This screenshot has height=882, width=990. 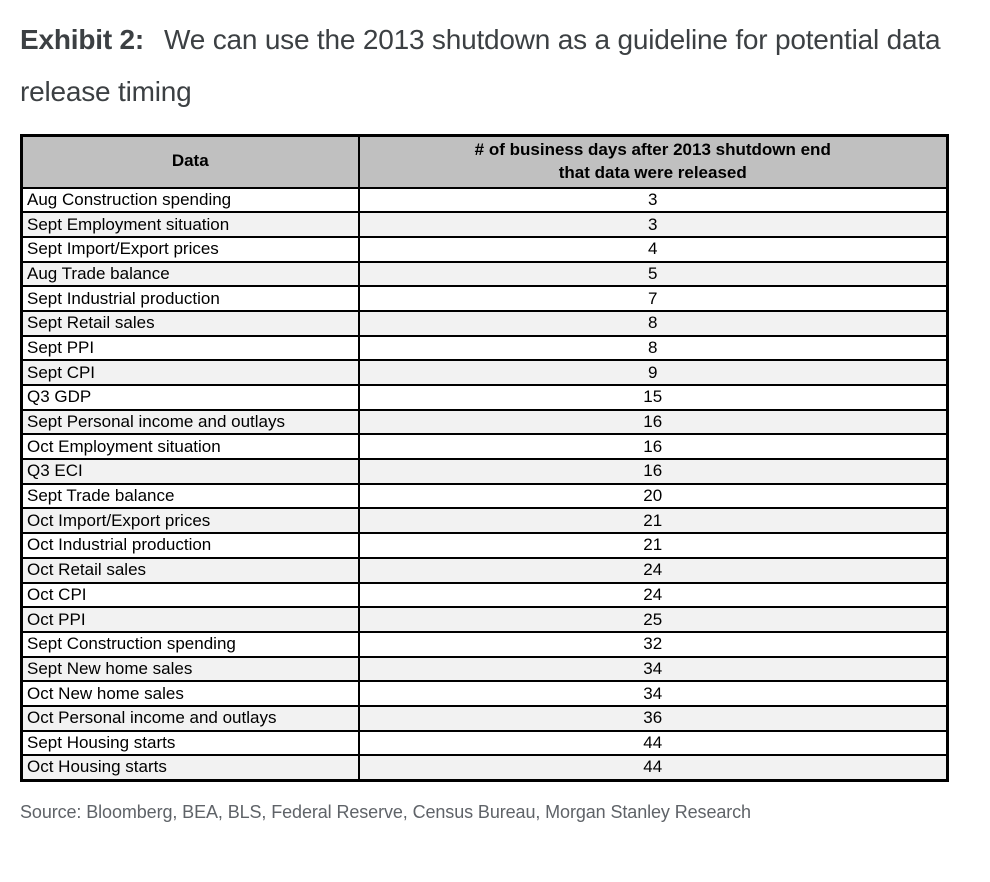 I want to click on table-row: Sept PPI 8, so click(x=484, y=348).